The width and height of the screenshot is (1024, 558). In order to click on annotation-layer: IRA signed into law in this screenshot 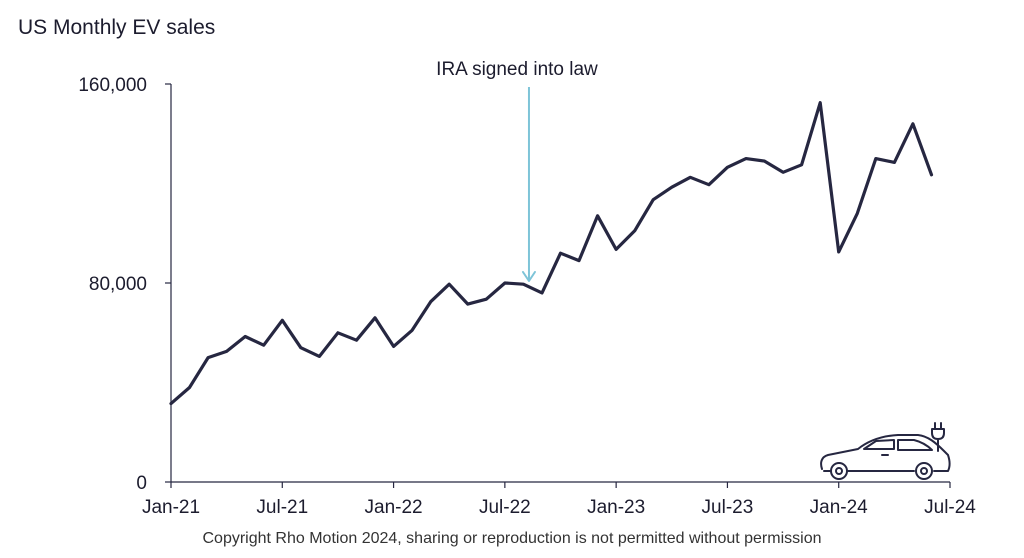, I will do `click(517, 170)`.